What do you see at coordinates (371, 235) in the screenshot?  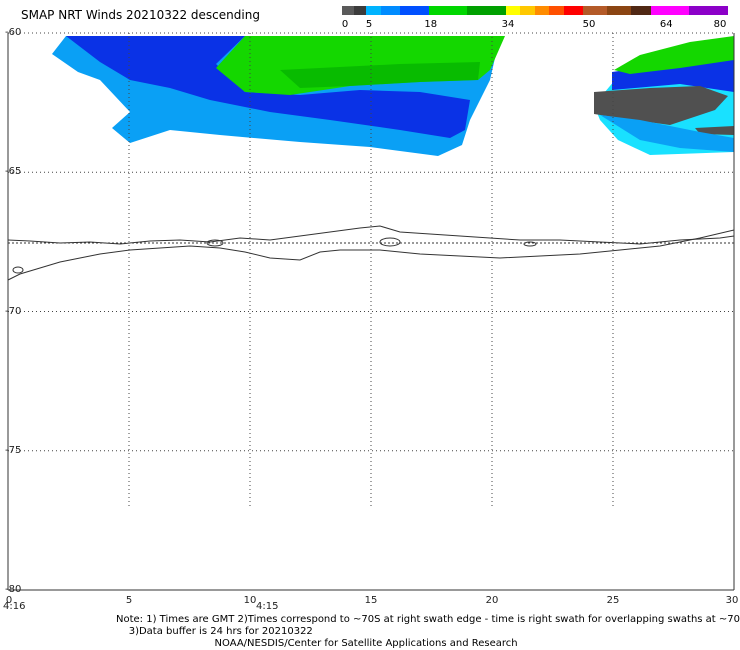 I see `coastline-ice-shelf` at bounding box center [371, 235].